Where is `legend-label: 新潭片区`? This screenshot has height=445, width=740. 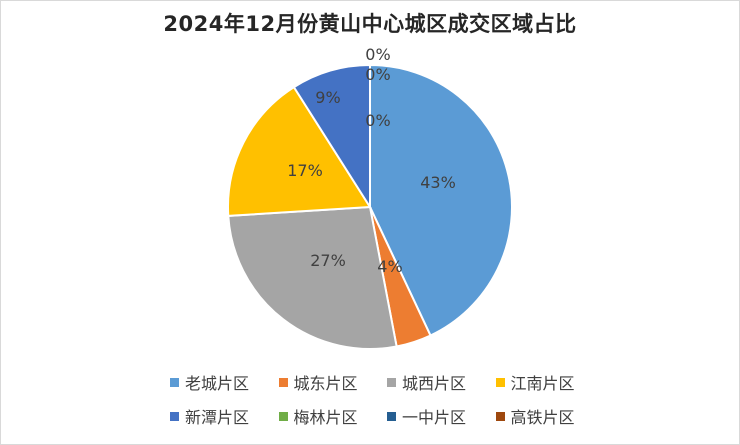
legend-label: 新潭片区 is located at coordinates (217, 417).